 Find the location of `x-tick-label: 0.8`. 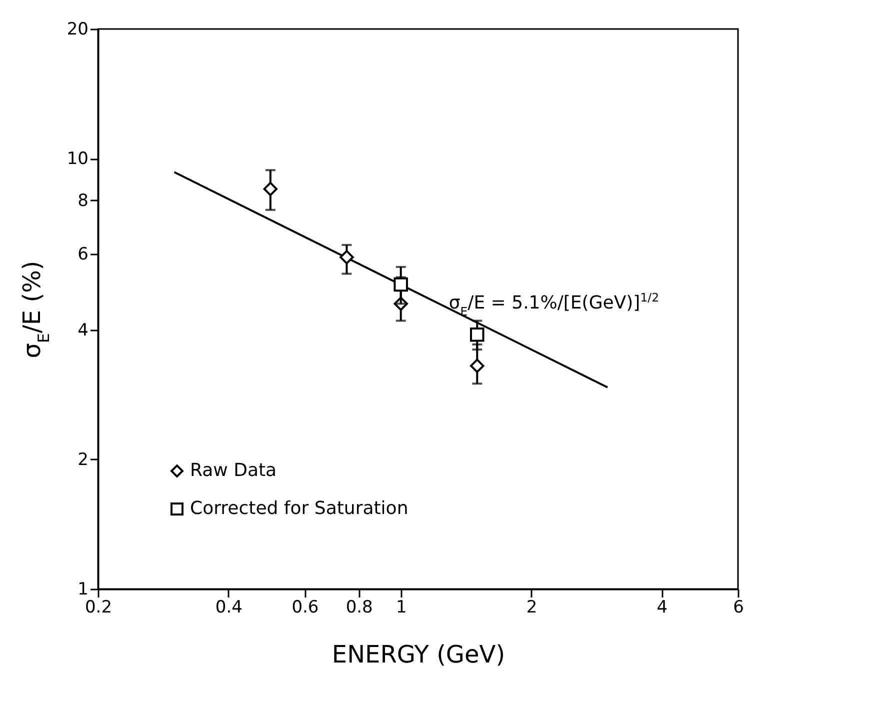

x-tick-label: 0.8 is located at coordinates (359, 608).